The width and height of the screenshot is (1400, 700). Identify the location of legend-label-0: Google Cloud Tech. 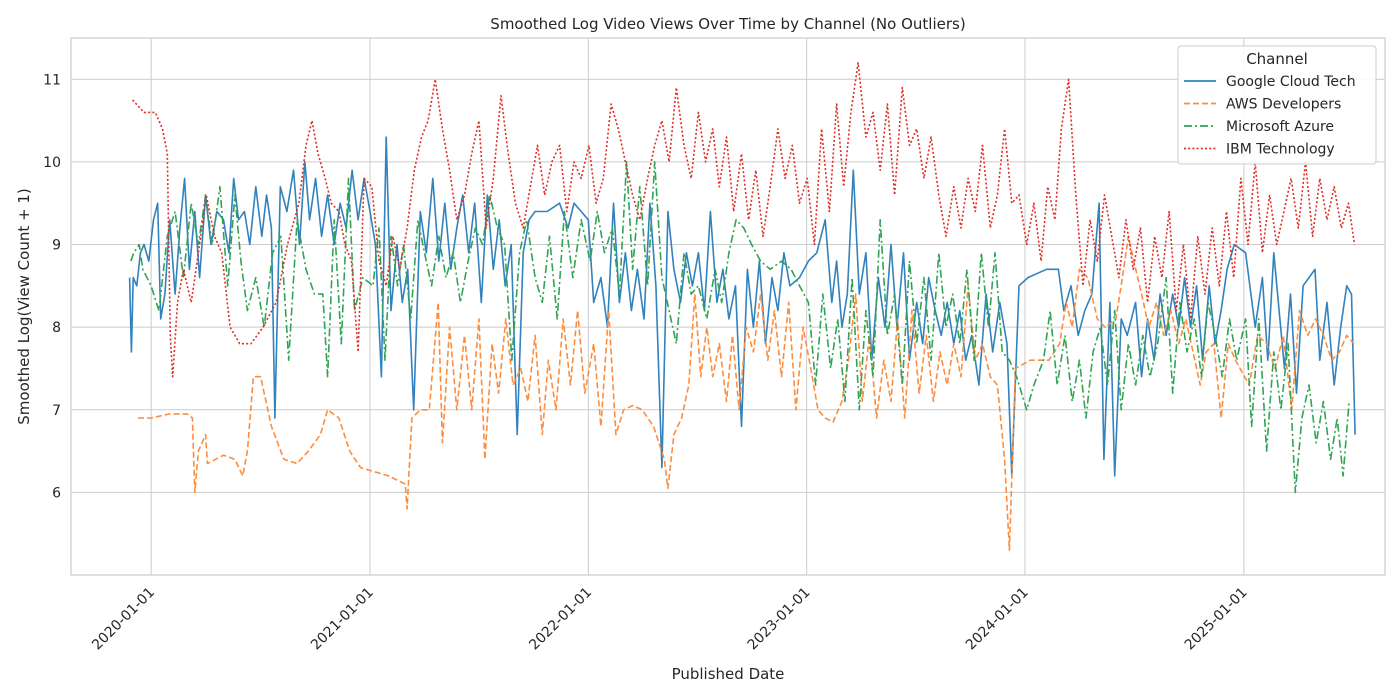
(1291, 82).